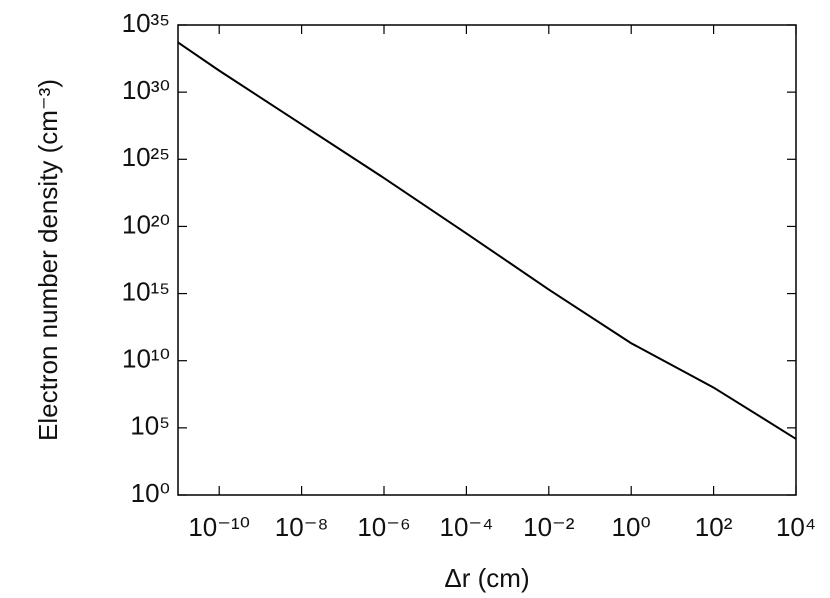  What do you see at coordinates (796, 527) in the screenshot?
I see `x-tick-label: 10⁴` at bounding box center [796, 527].